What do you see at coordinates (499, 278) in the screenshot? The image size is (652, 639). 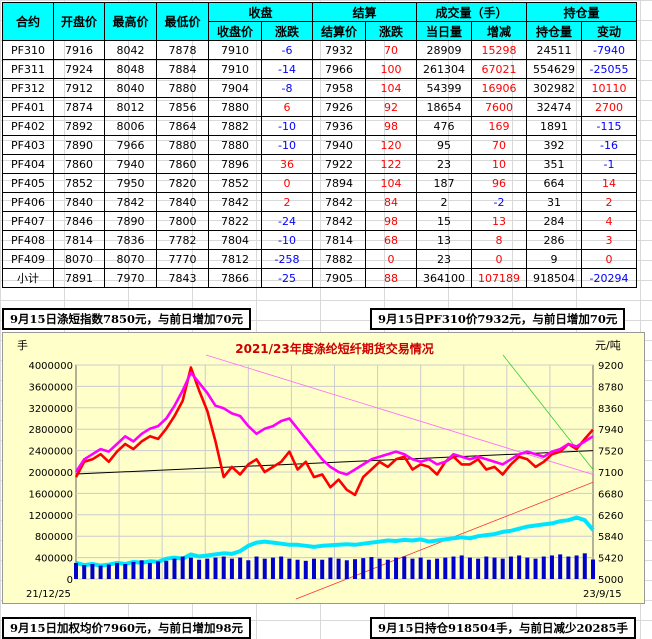 I see `table-cell: 107189` at bounding box center [499, 278].